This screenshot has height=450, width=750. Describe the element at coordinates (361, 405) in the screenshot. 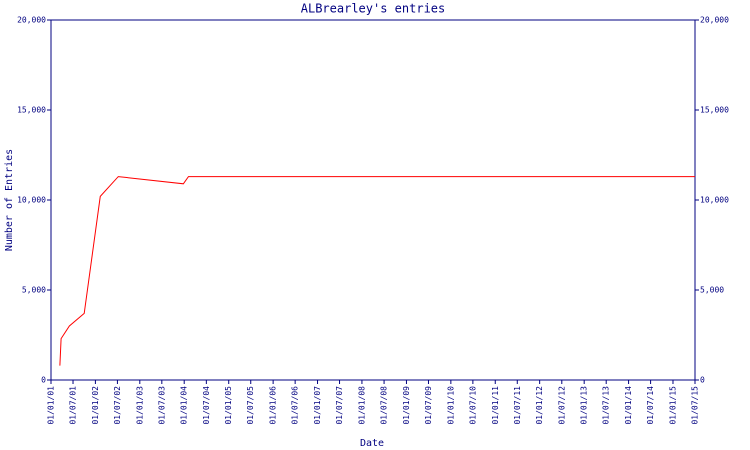

I see `x-tick-label: 01/01/08` at that location.